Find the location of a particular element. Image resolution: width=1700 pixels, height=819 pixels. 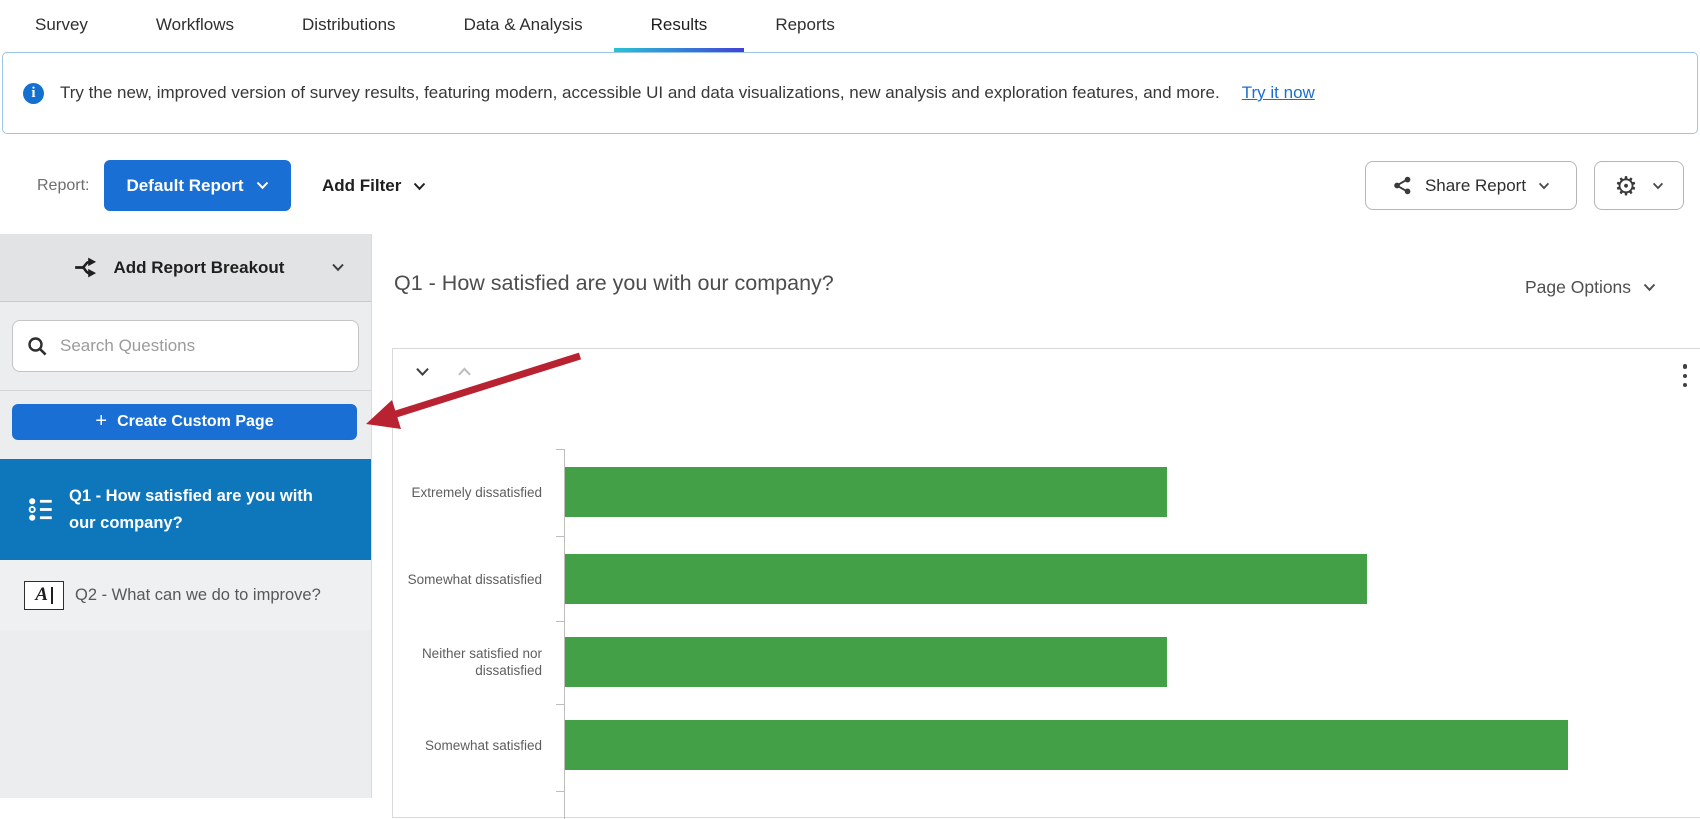

breakout-label: Add Report Breakout is located at coordinates (199, 267).